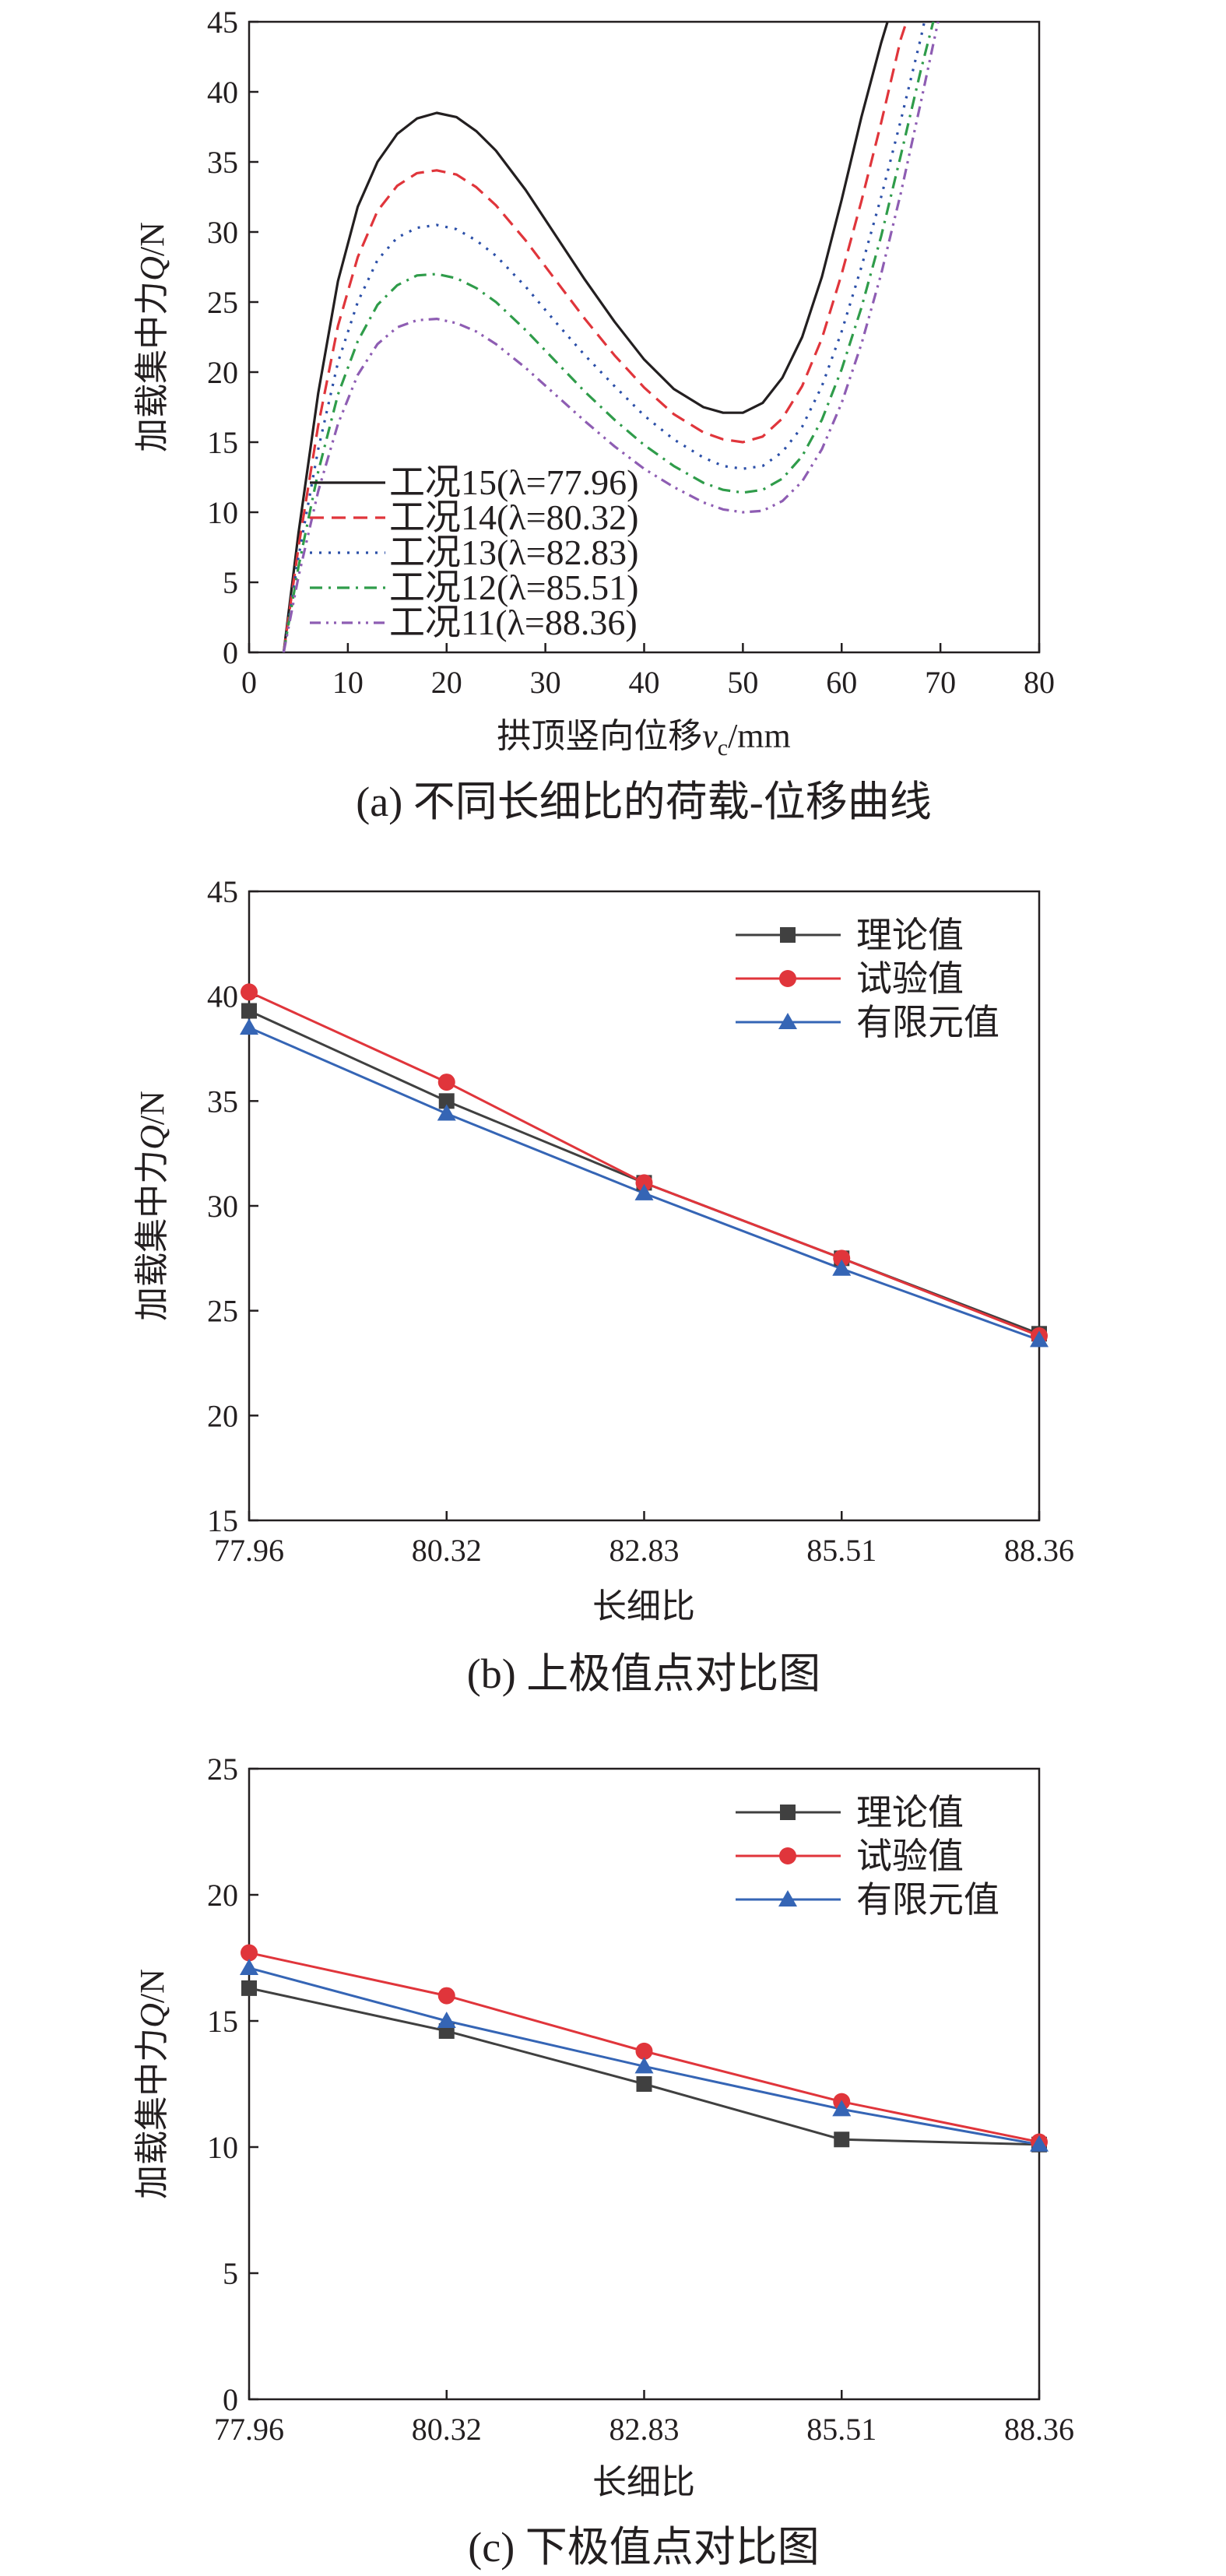 The image size is (1226, 2576). What do you see at coordinates (1039, 1550) in the screenshot?
I see `x-tick-label: 88.36` at bounding box center [1039, 1550].